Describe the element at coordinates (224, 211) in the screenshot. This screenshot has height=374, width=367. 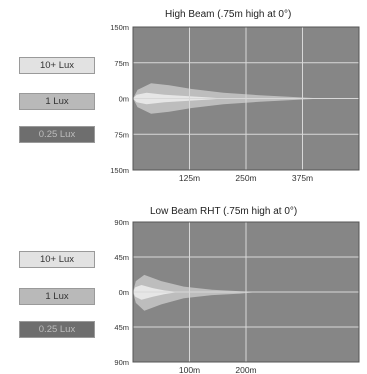
I see `chart-title: Low Beam RHT (.75m high at 0°)` at that location.